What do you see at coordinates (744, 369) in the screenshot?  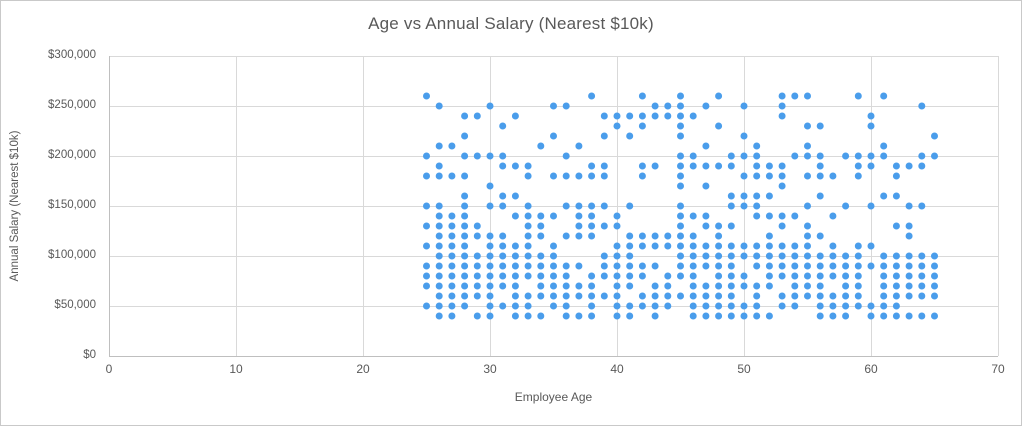 I see `x-tick-label: 50` at bounding box center [744, 369].